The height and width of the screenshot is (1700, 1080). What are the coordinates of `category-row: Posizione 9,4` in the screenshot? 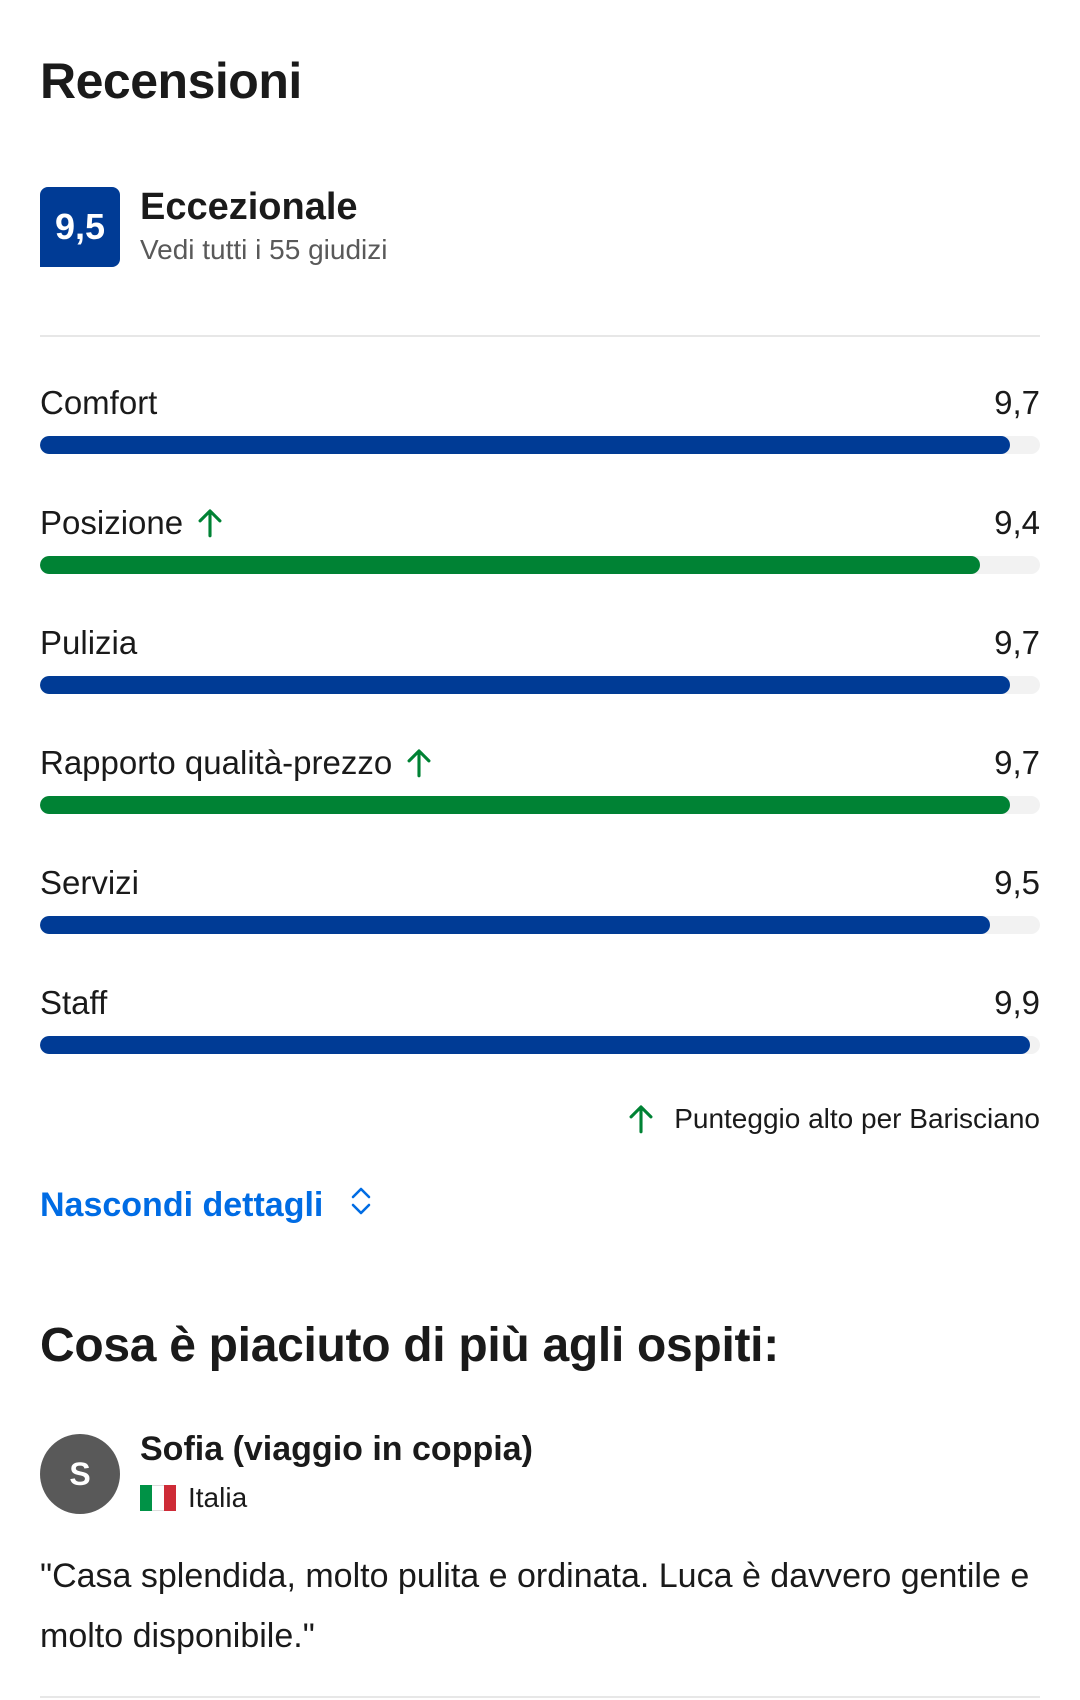 It's located at (540, 550).